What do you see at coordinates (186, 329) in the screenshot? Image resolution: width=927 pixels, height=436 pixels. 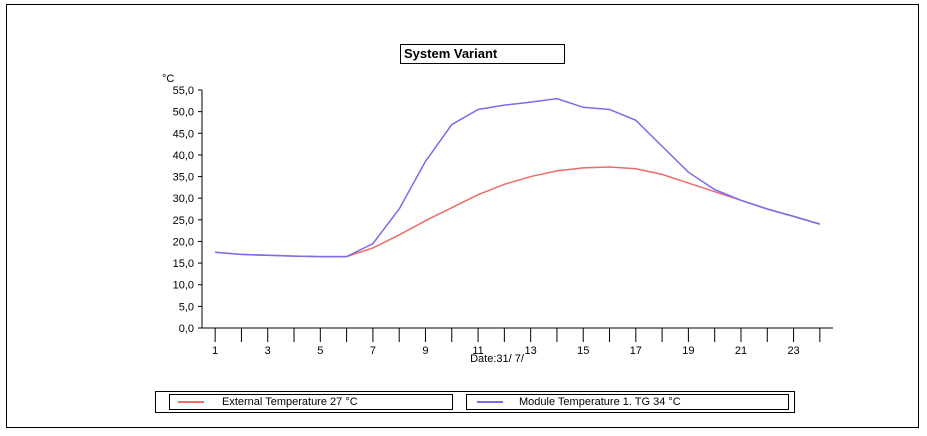 I see `y-tick-label: 0,0` at bounding box center [186, 329].